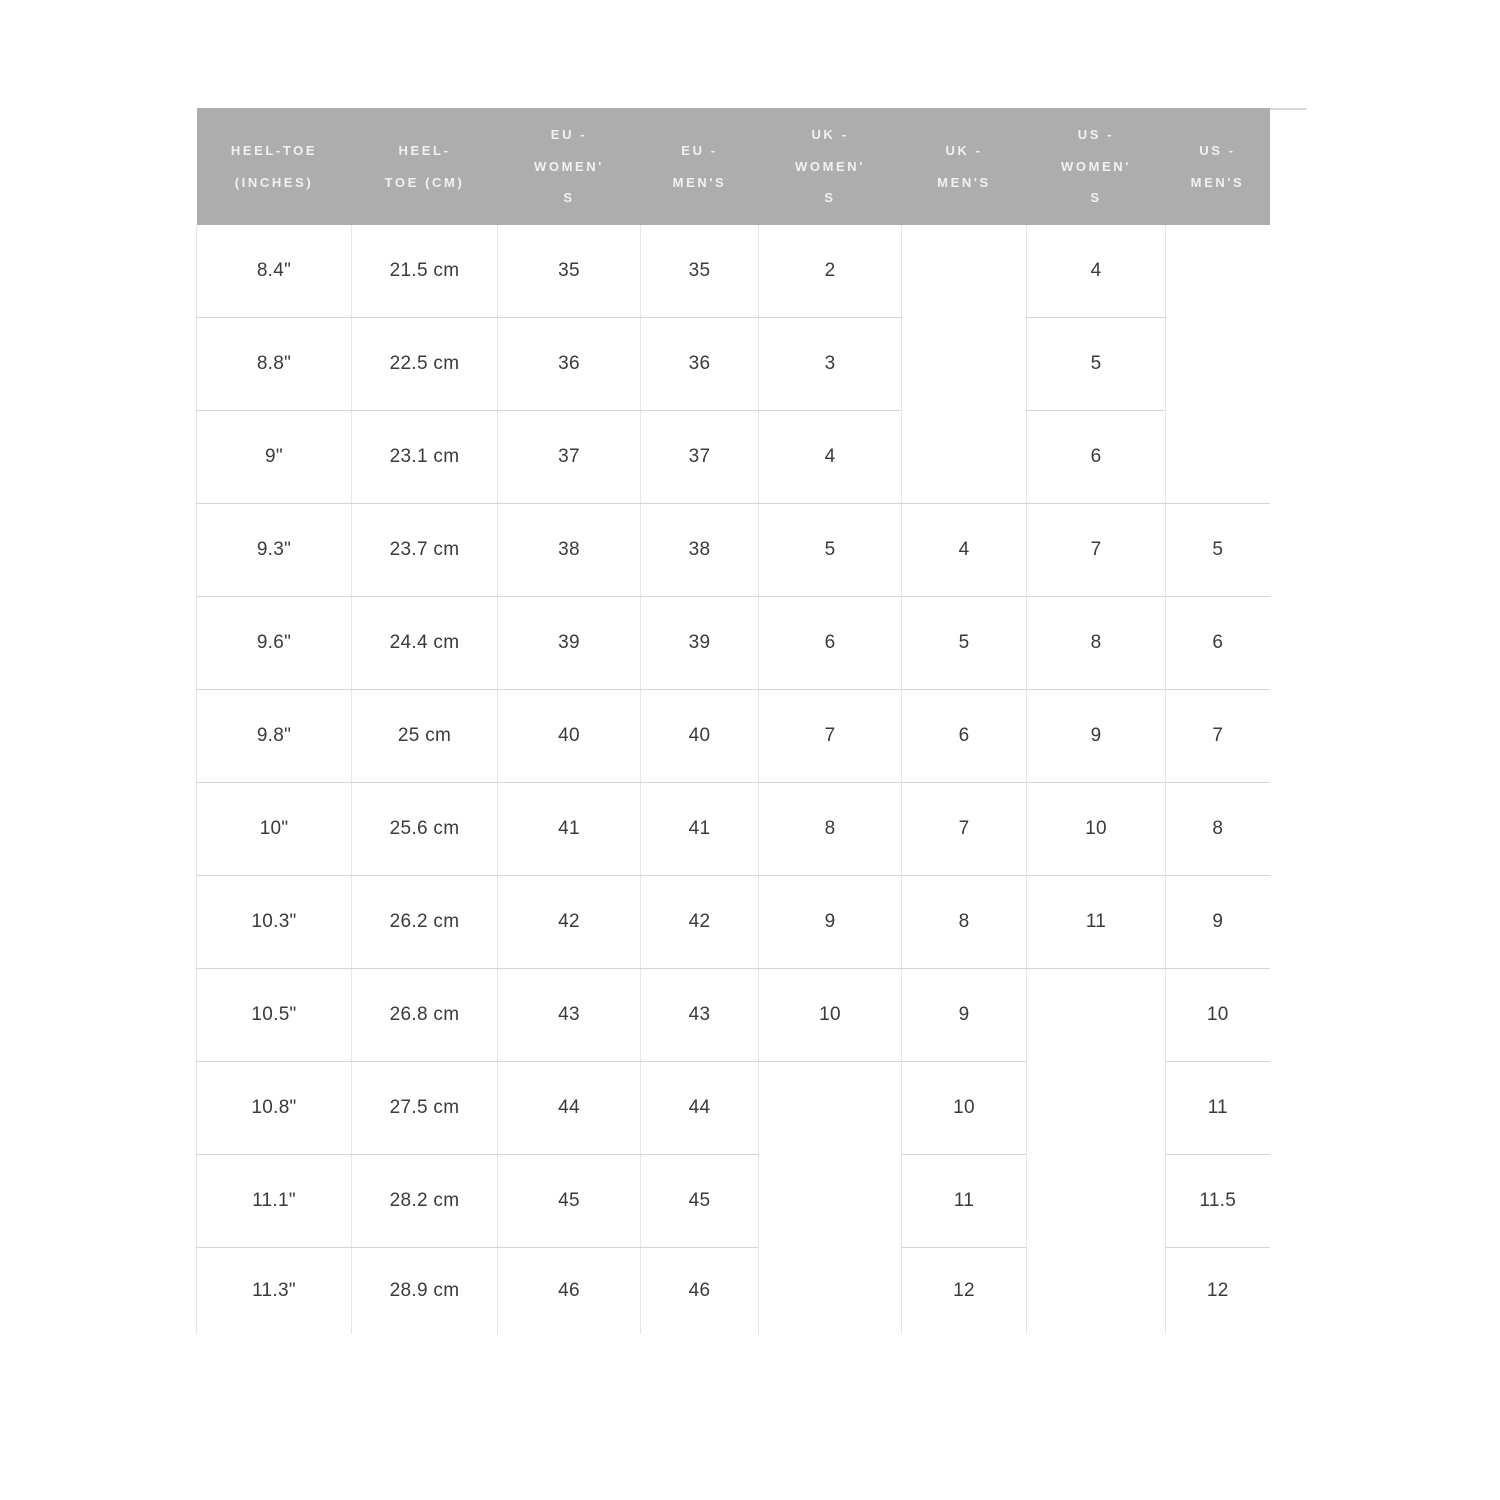 The width and height of the screenshot is (1500, 1500). What do you see at coordinates (699, 643) in the screenshot?
I see `cell-eu-mens: 39` at bounding box center [699, 643].